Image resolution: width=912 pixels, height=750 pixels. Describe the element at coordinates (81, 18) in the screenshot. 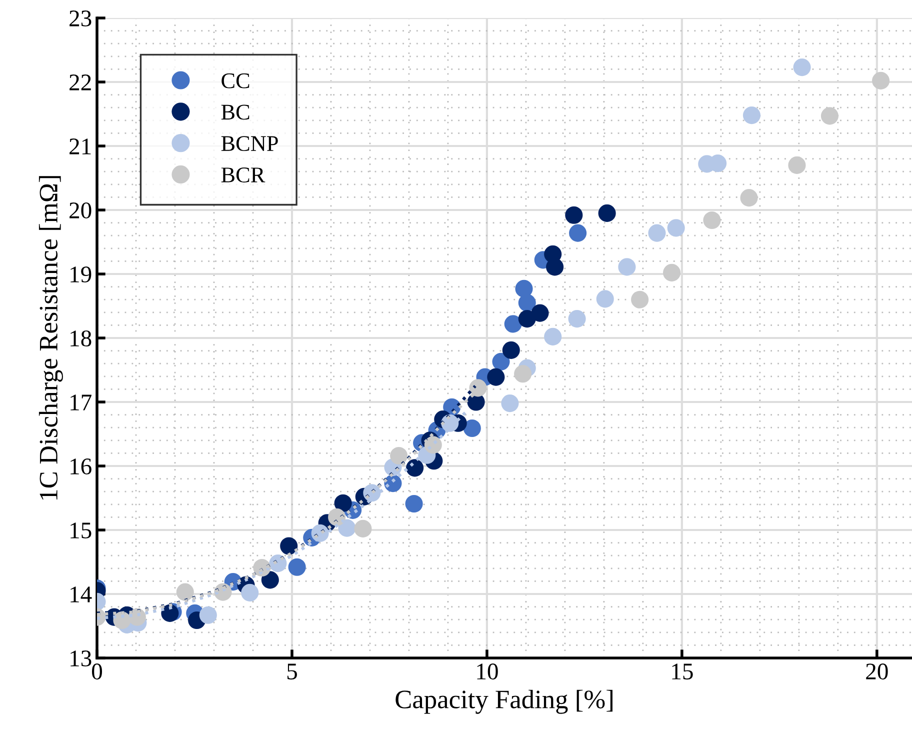

I see `y-tick-label: 23` at that location.